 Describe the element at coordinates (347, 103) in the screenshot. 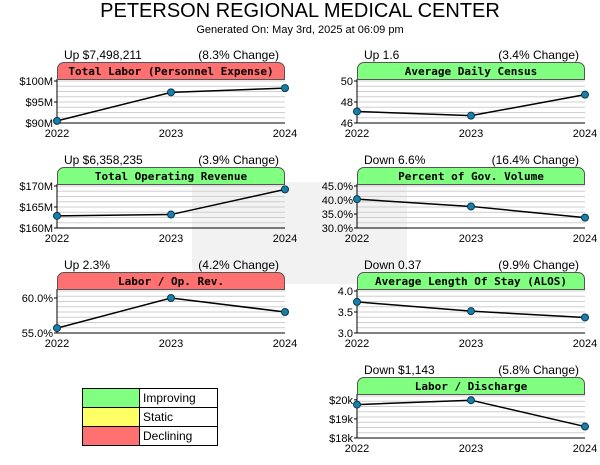

I see `y-tick-label: 48` at that location.